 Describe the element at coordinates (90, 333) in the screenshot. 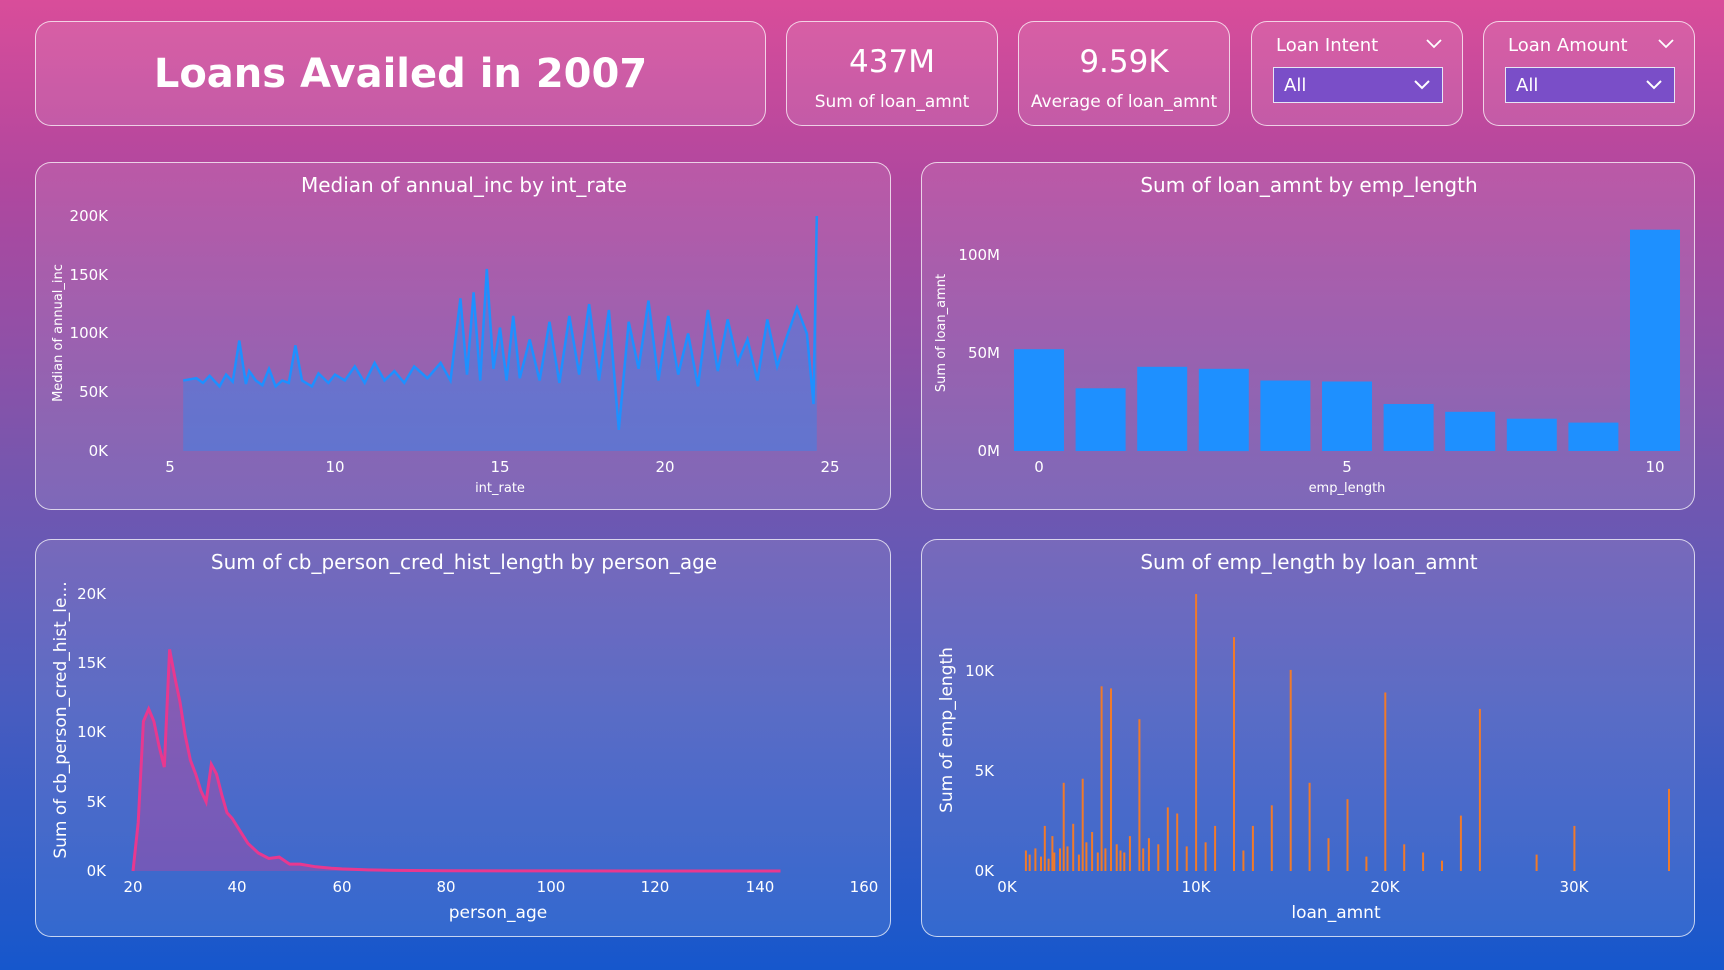

I see `y-tick-label: 100K` at that location.